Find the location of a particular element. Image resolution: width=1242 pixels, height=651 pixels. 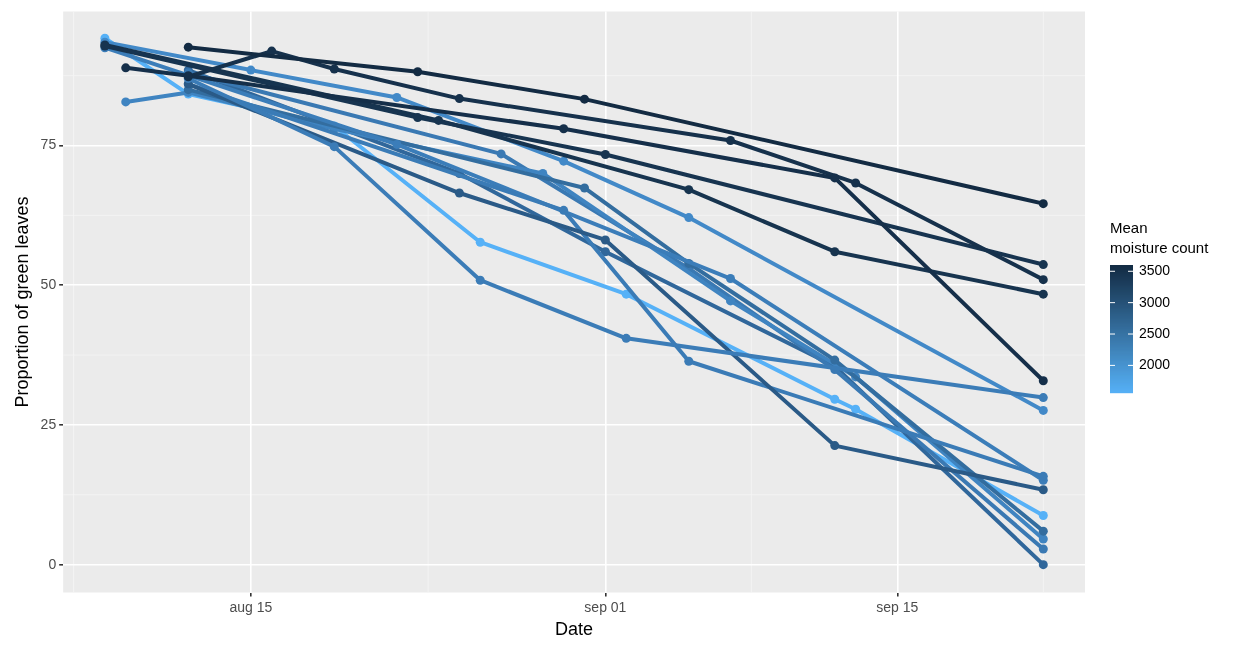

color-bar-label: 3000 is located at coordinates (1155, 301).